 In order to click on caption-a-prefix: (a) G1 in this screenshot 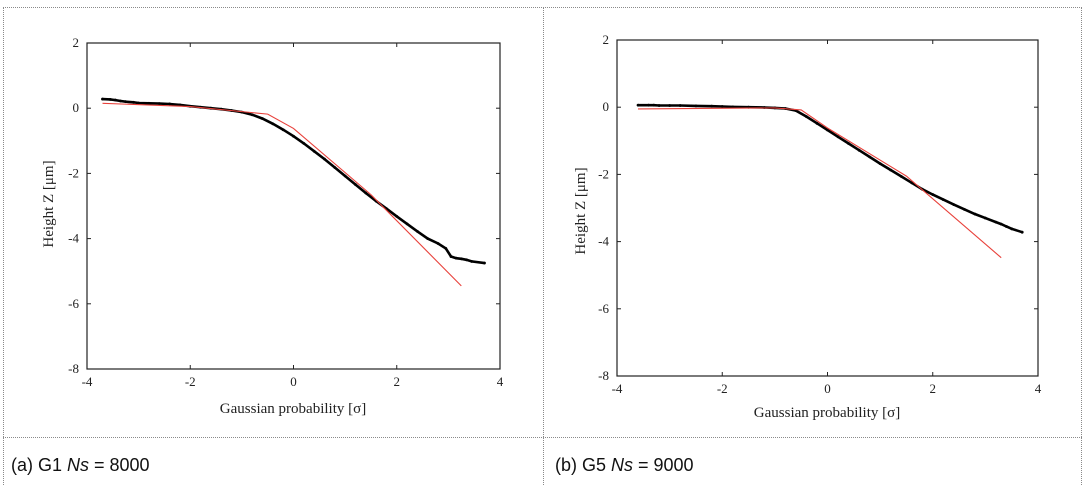, I will do `click(39, 465)`.